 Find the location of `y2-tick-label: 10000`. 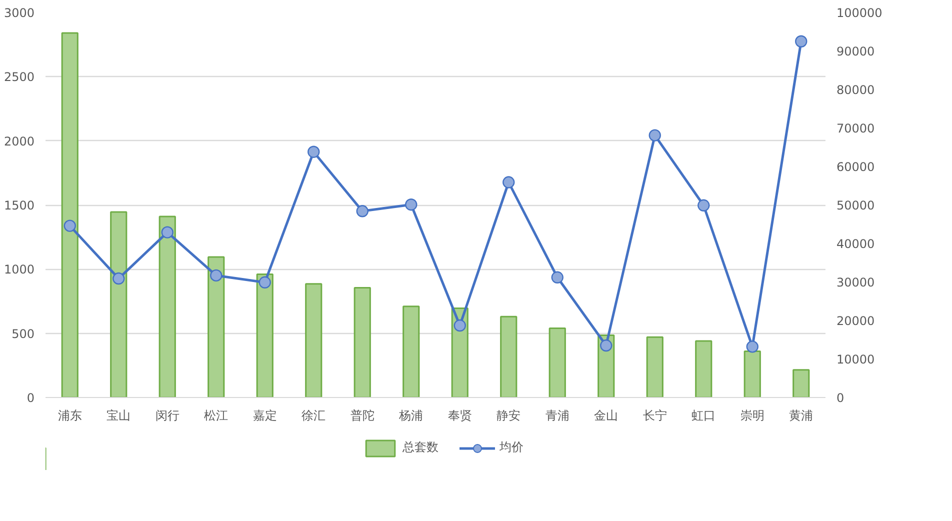

y2-tick-label: 10000 is located at coordinates (855, 359).